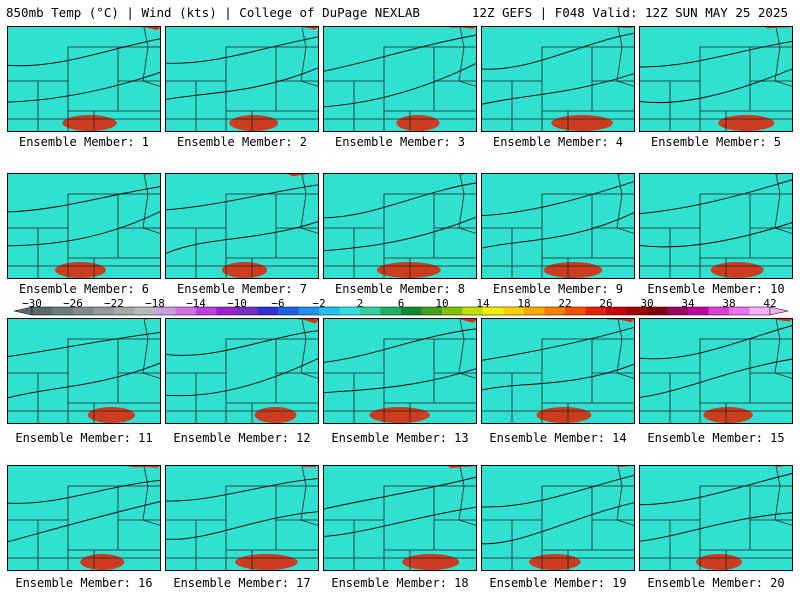 This screenshot has height=600, width=800. What do you see at coordinates (716, 438) in the screenshot?
I see `ensemble-member-label: Ensemble Member: 15` at bounding box center [716, 438].